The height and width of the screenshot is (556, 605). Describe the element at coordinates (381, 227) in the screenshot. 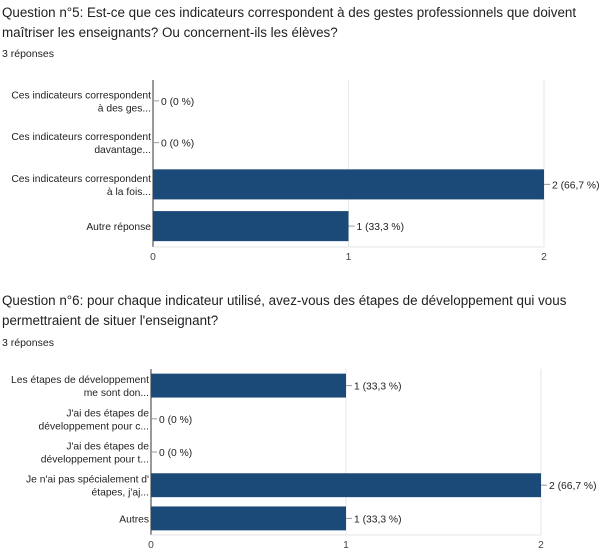

I see `q5-value-label: 1 (33,3 %)` at that location.